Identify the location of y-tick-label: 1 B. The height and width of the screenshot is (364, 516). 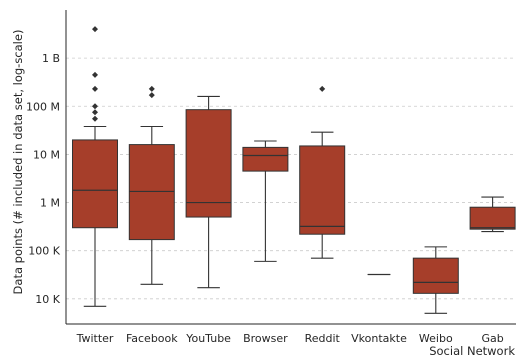
(51, 58).